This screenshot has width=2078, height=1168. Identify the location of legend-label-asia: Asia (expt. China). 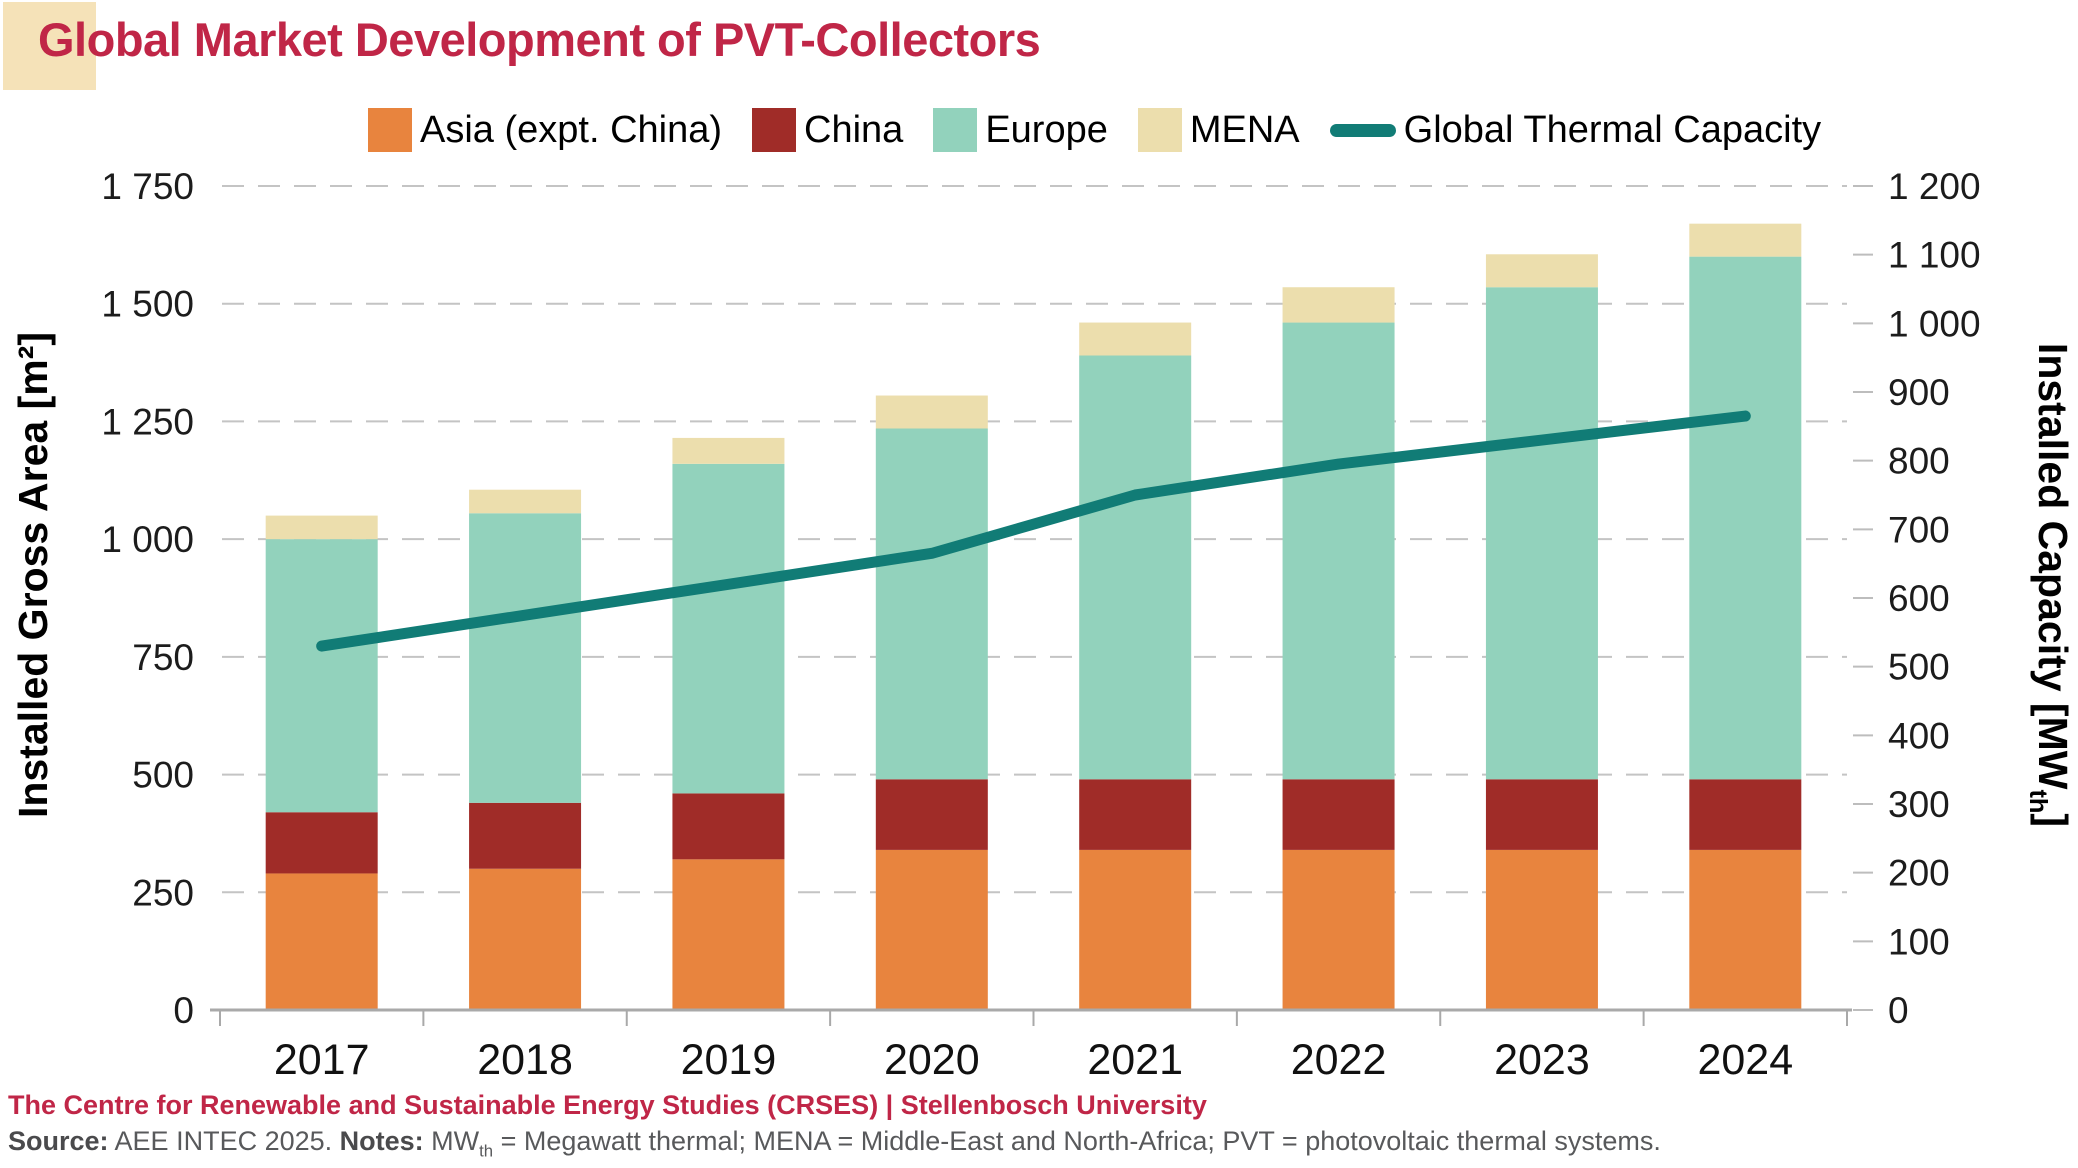
(571, 129).